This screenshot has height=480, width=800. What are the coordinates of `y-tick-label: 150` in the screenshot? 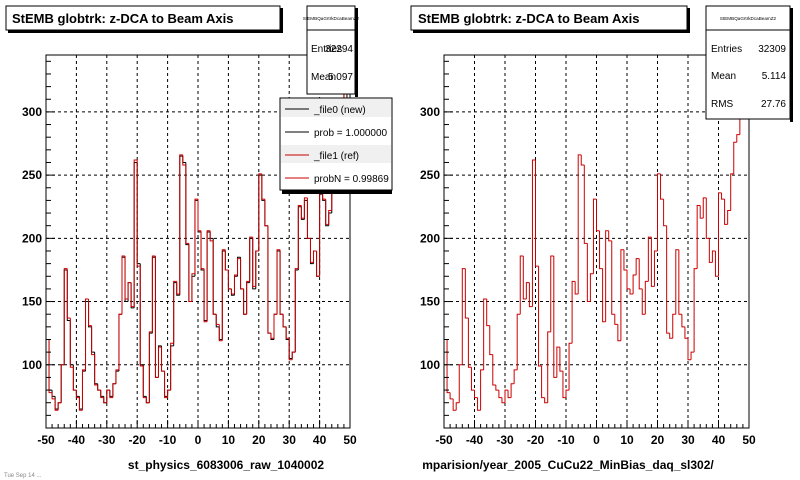 It's located at (32, 302).